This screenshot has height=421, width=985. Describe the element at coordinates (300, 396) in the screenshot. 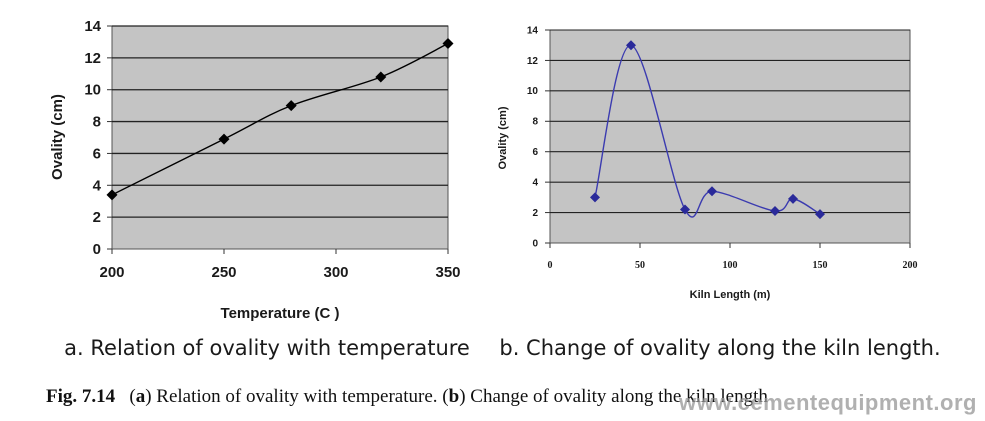

I see `caption-text-a: Relation of ovality with temperature. (` at that location.